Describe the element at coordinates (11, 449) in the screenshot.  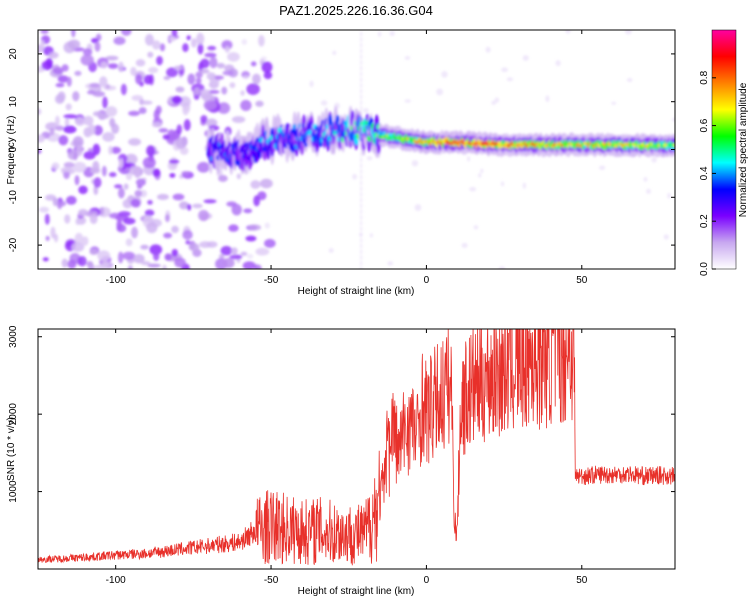
I see `snr-y-label: SNR (10 * v/v)` at that location.